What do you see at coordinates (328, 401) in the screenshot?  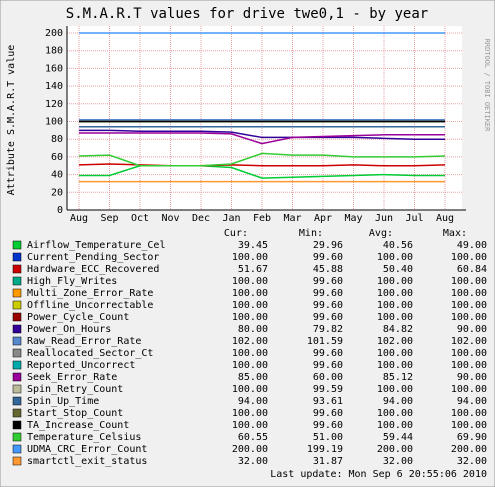 I see `legend-stat: 93.61` at bounding box center [328, 401].